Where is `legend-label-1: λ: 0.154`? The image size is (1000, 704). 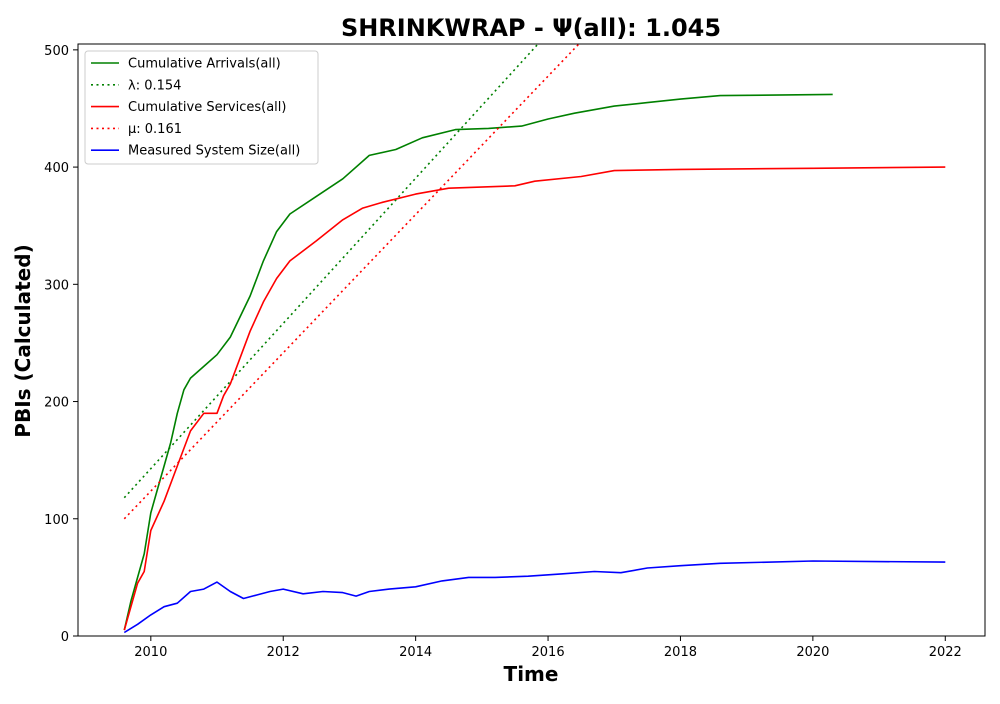 legend-label-1: λ: 0.154 is located at coordinates (154, 85).